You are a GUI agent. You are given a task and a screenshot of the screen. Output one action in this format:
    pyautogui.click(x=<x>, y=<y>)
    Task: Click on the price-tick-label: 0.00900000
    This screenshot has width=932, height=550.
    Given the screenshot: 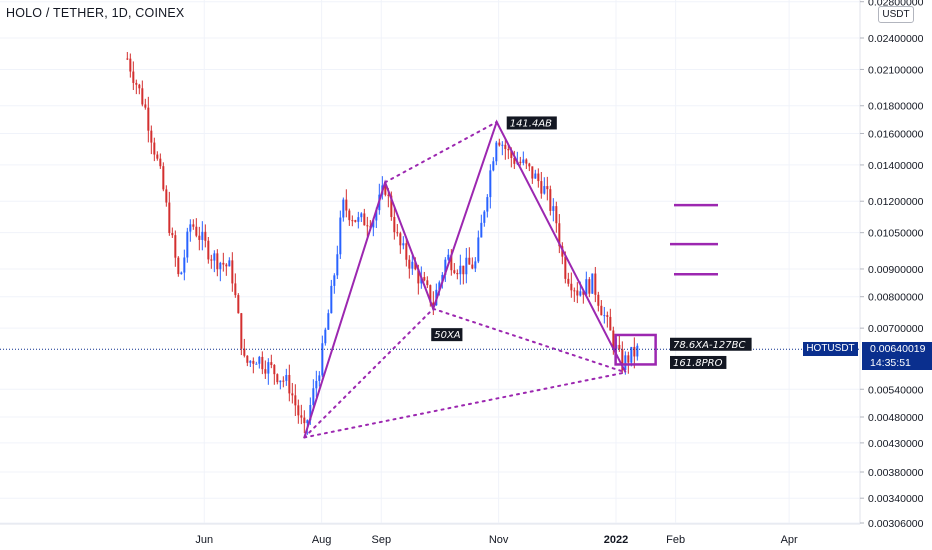 What is the action you would take?
    pyautogui.click(x=896, y=270)
    